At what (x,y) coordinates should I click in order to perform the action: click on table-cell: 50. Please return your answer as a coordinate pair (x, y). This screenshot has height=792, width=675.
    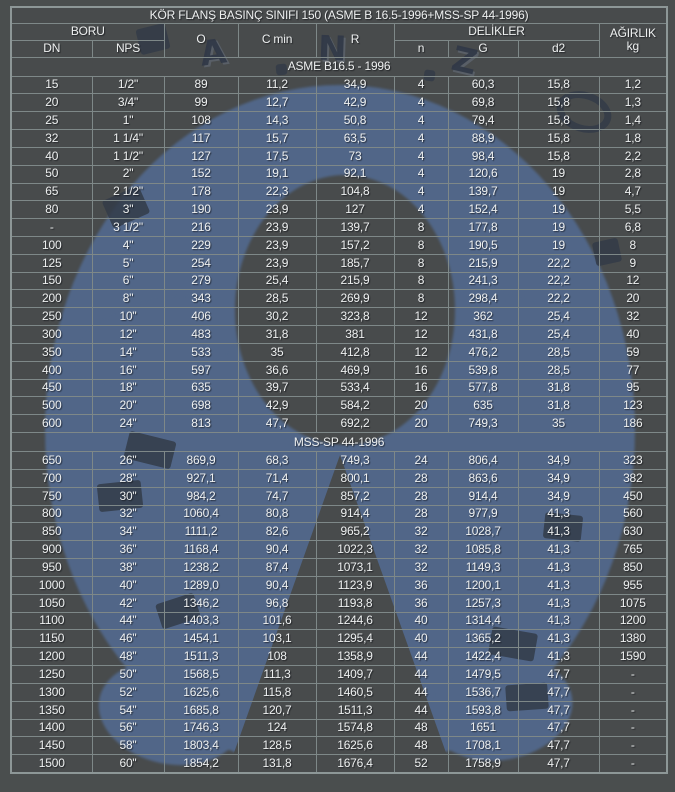
    Looking at the image, I should click on (51, 174).